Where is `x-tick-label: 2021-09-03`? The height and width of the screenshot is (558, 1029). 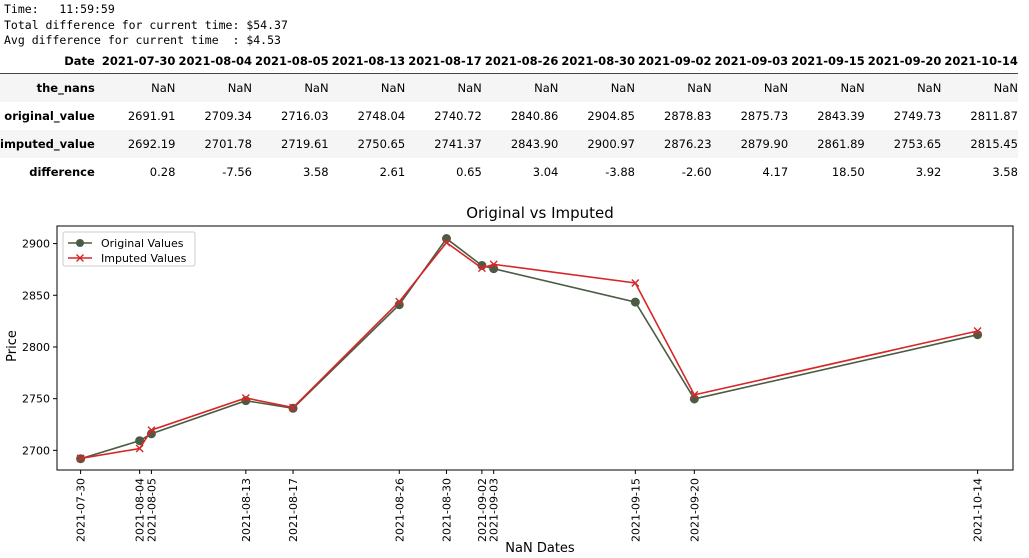
x-tick-label: 2021-09-03 is located at coordinates (494, 510).